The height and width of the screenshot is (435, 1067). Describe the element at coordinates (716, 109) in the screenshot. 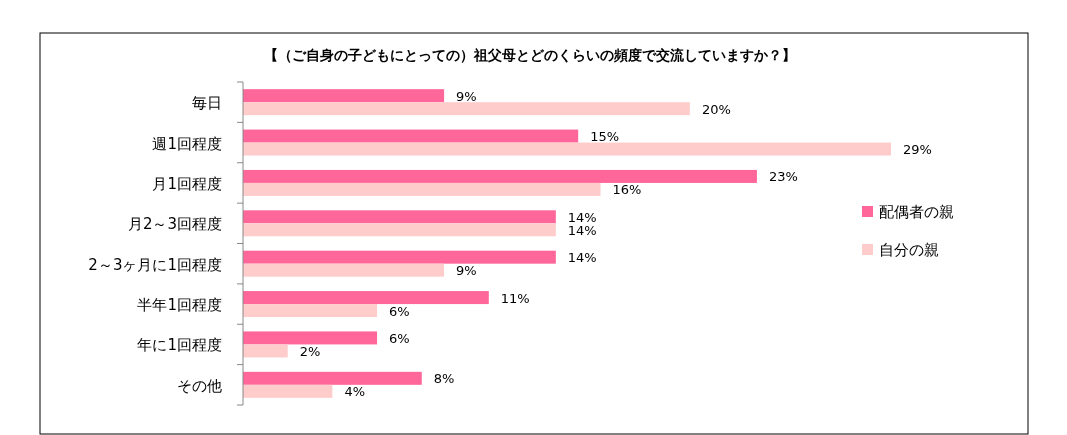

I see `data-label: 20%` at that location.